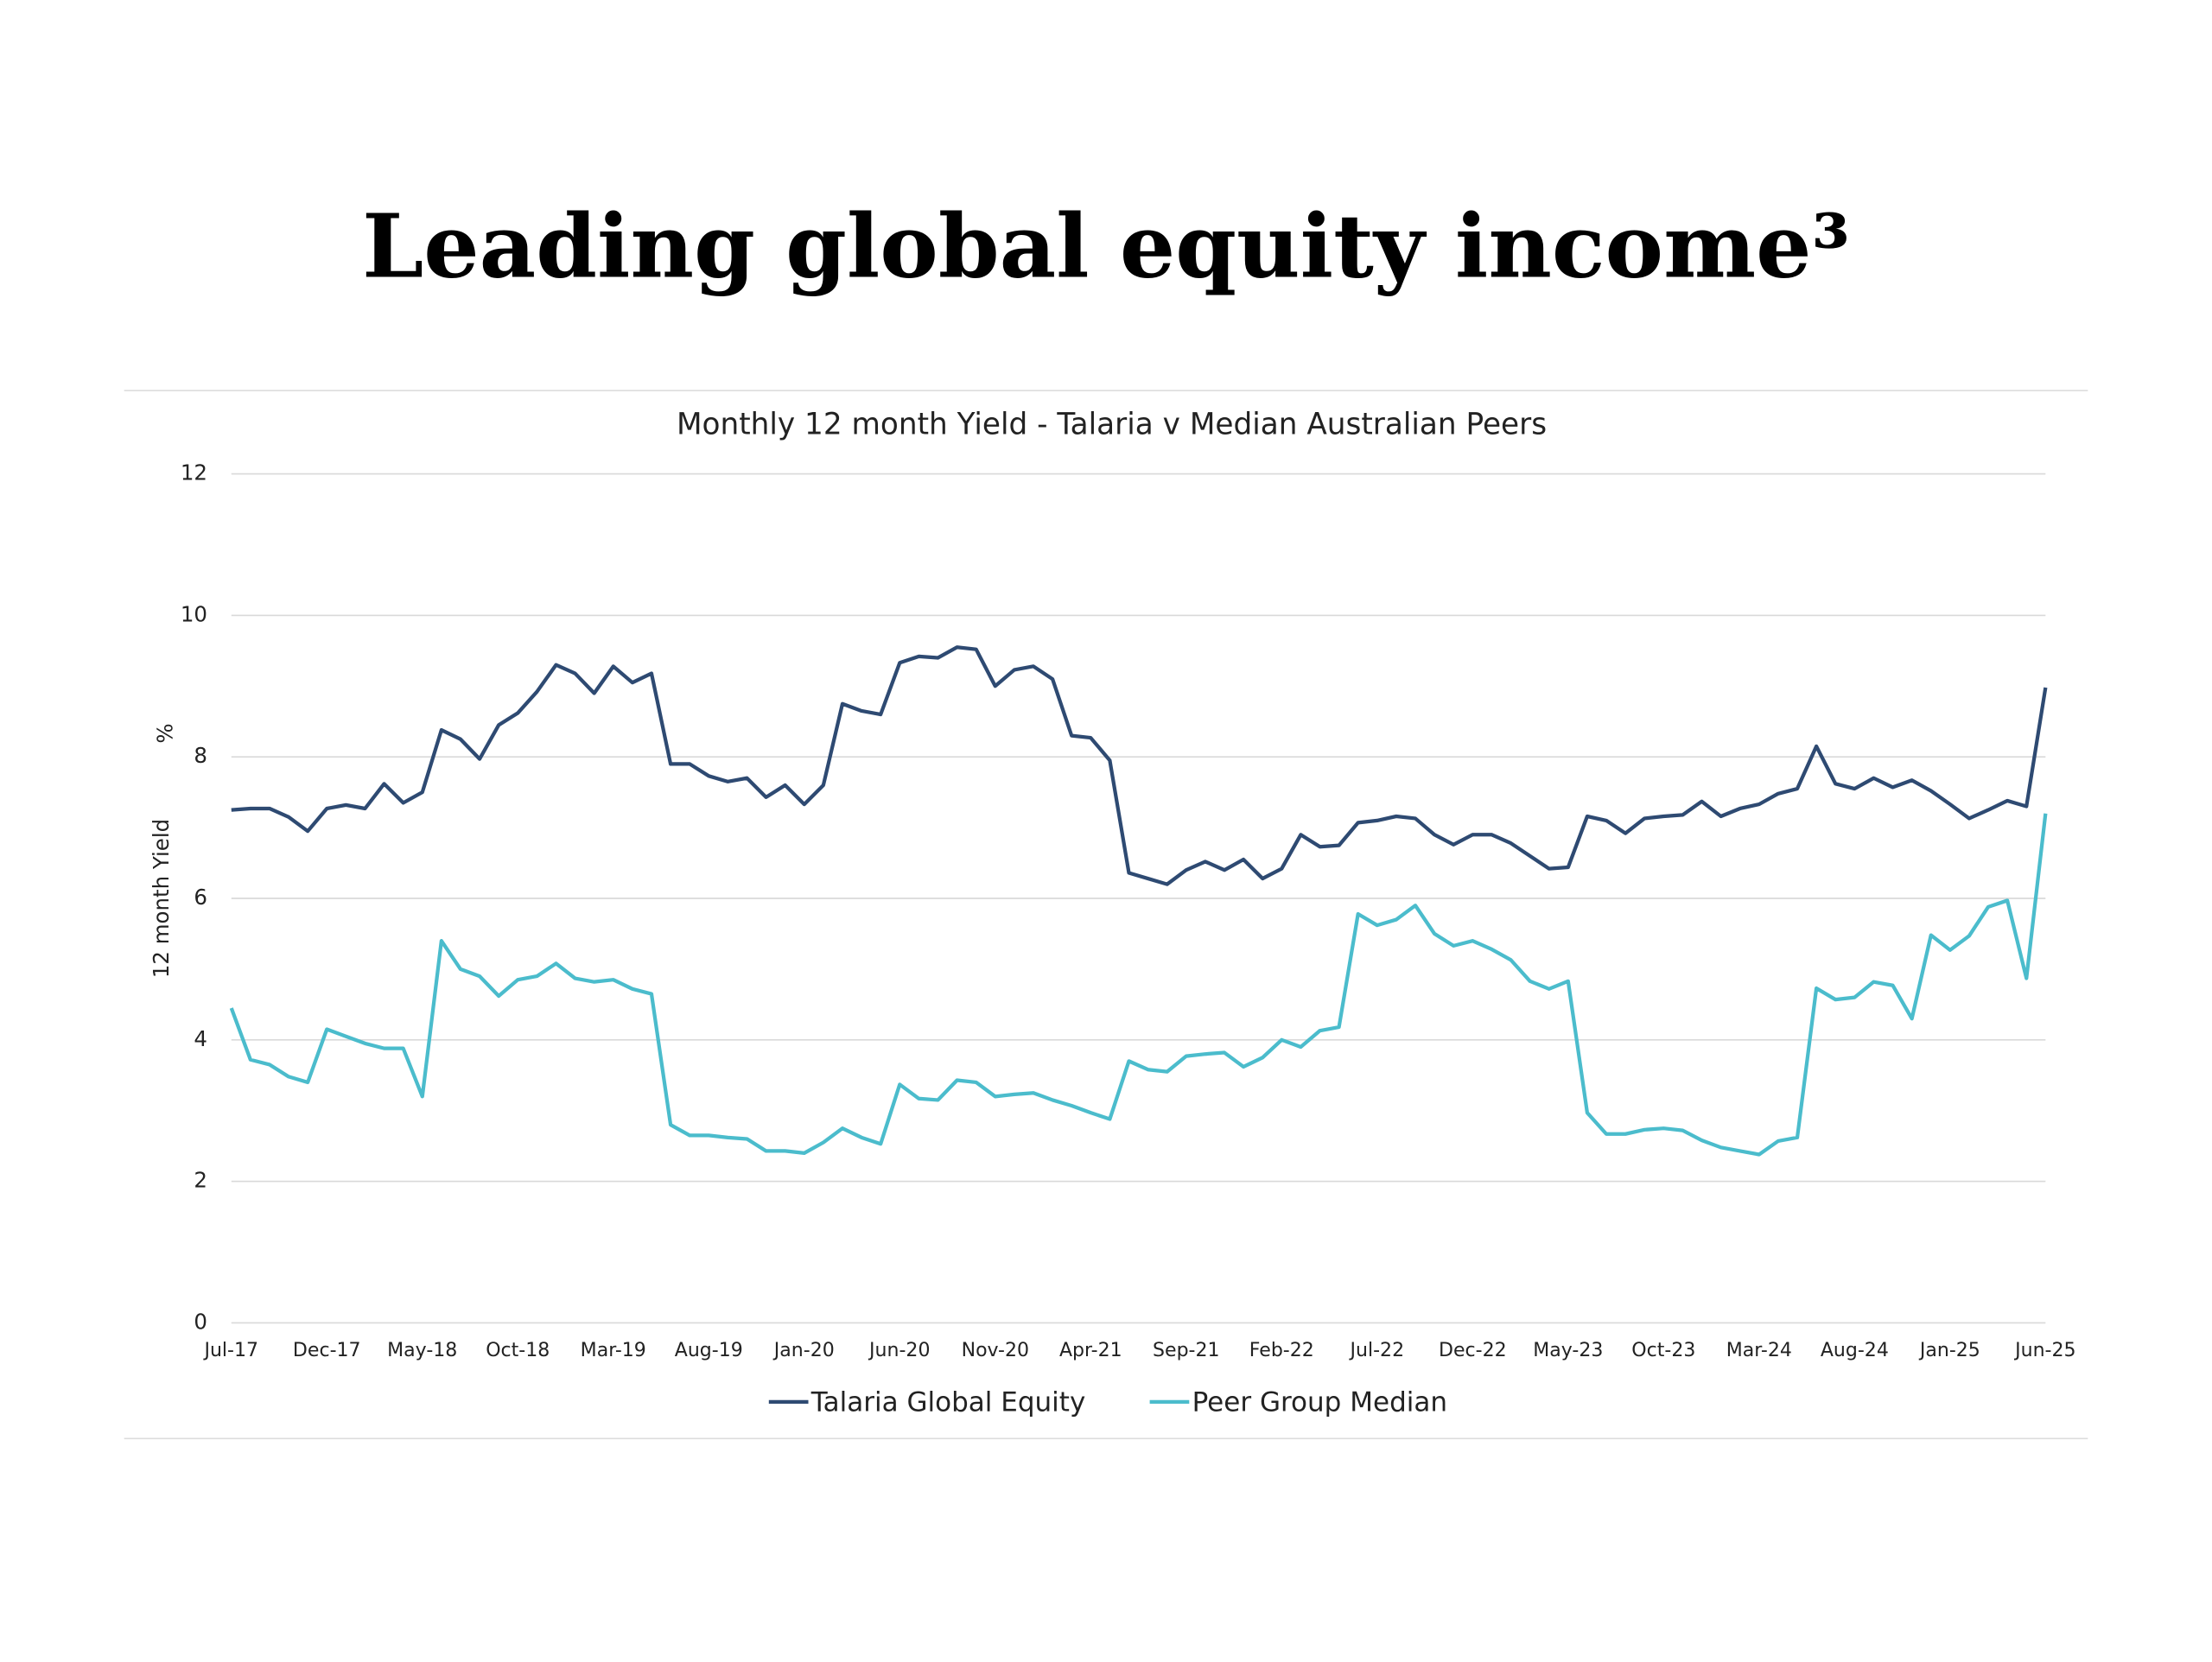 This screenshot has width=2212, height=1662. What do you see at coordinates (1473, 1350) in the screenshot?
I see `x-tick-label: Dec-22` at bounding box center [1473, 1350].